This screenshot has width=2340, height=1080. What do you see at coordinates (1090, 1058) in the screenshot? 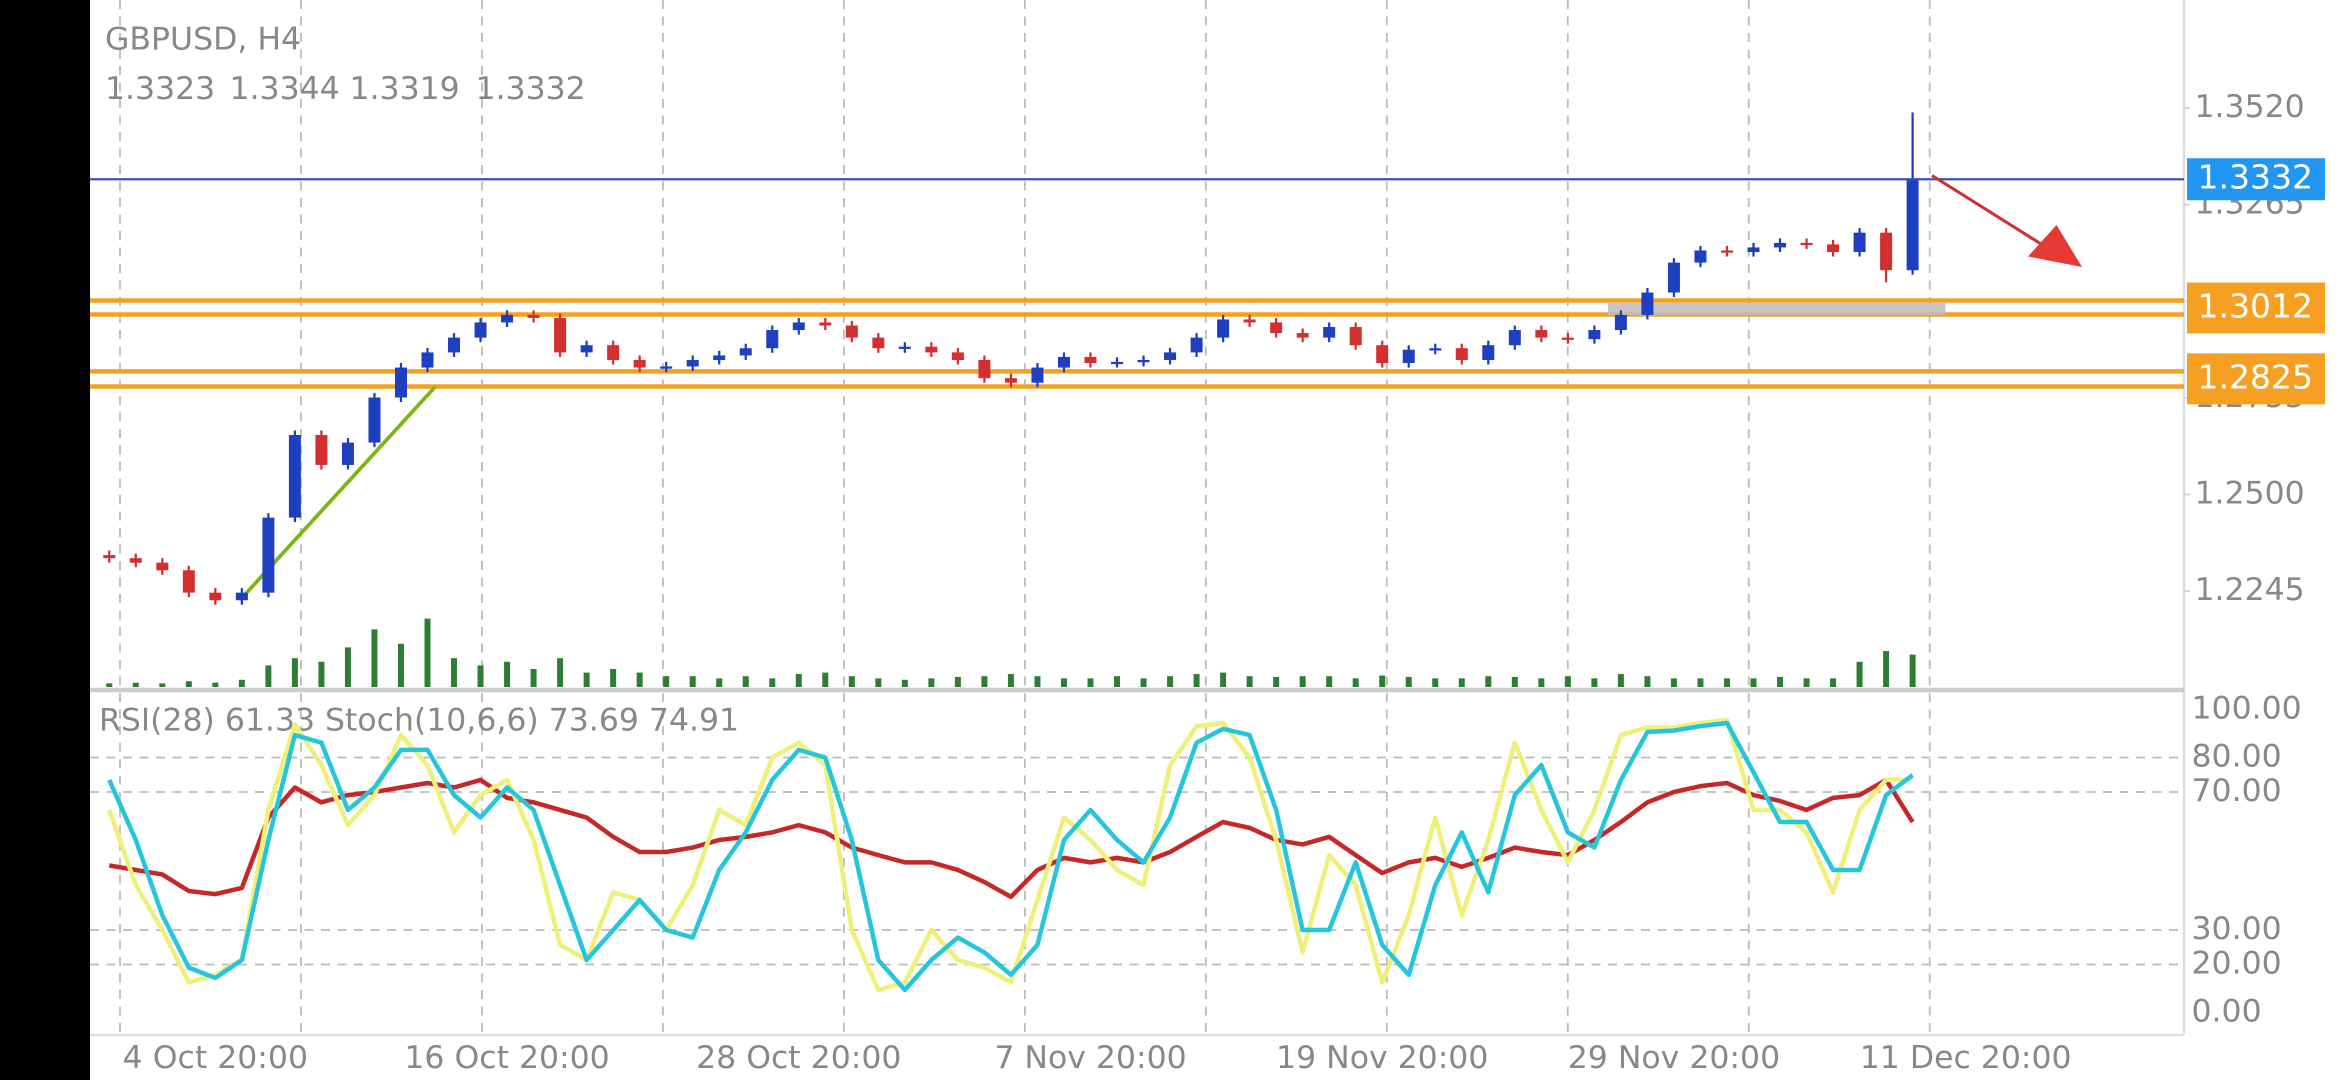
I see `x-tick-label: 7 Nov 20:00` at bounding box center [1090, 1058].